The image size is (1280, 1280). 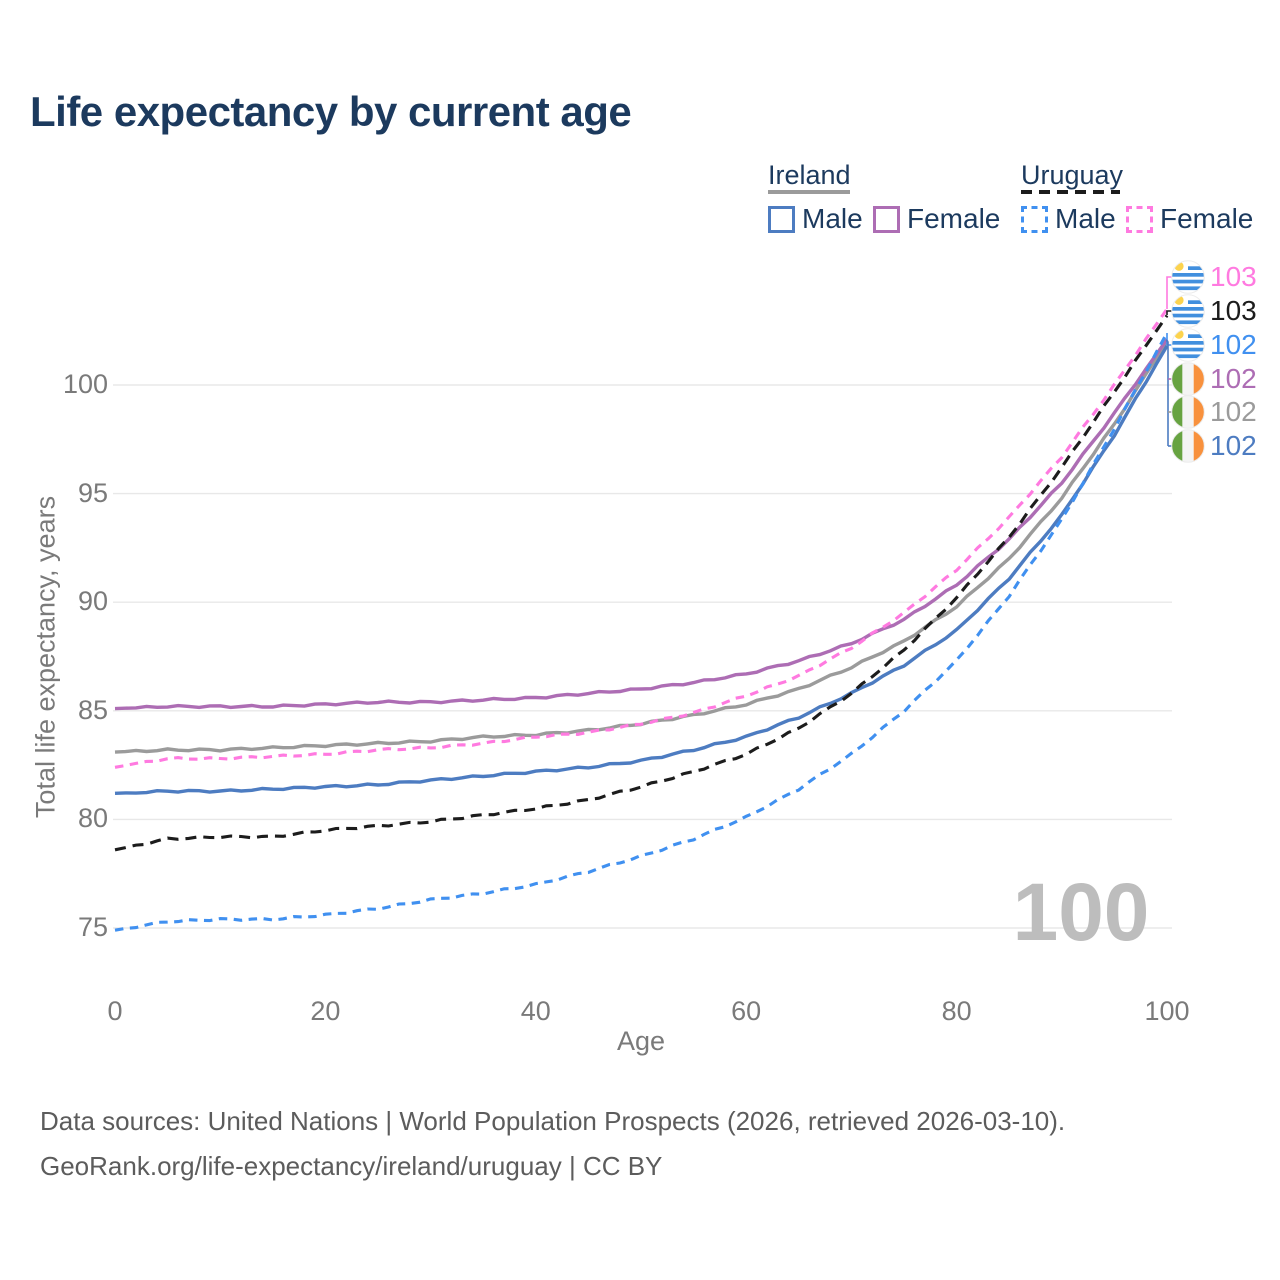 What do you see at coordinates (92, 927) in the screenshot?
I see `y-tick-label: 75` at bounding box center [92, 927].